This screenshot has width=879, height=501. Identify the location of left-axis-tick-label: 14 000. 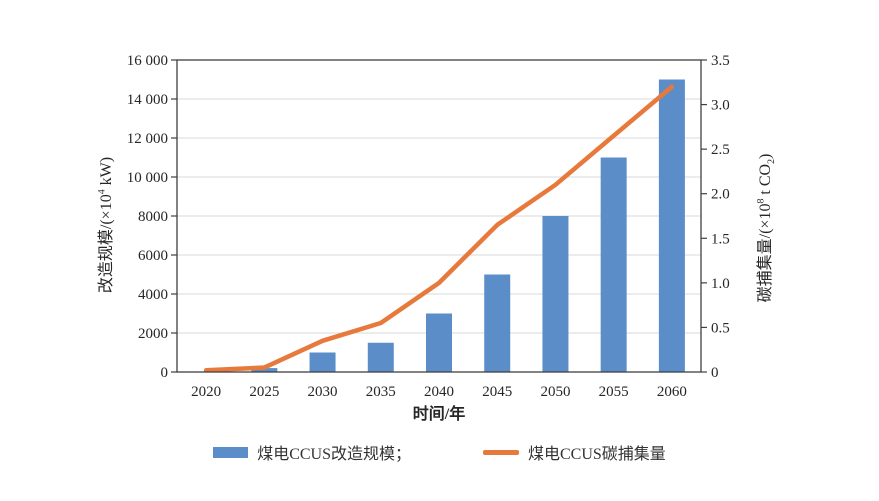
(147, 100).